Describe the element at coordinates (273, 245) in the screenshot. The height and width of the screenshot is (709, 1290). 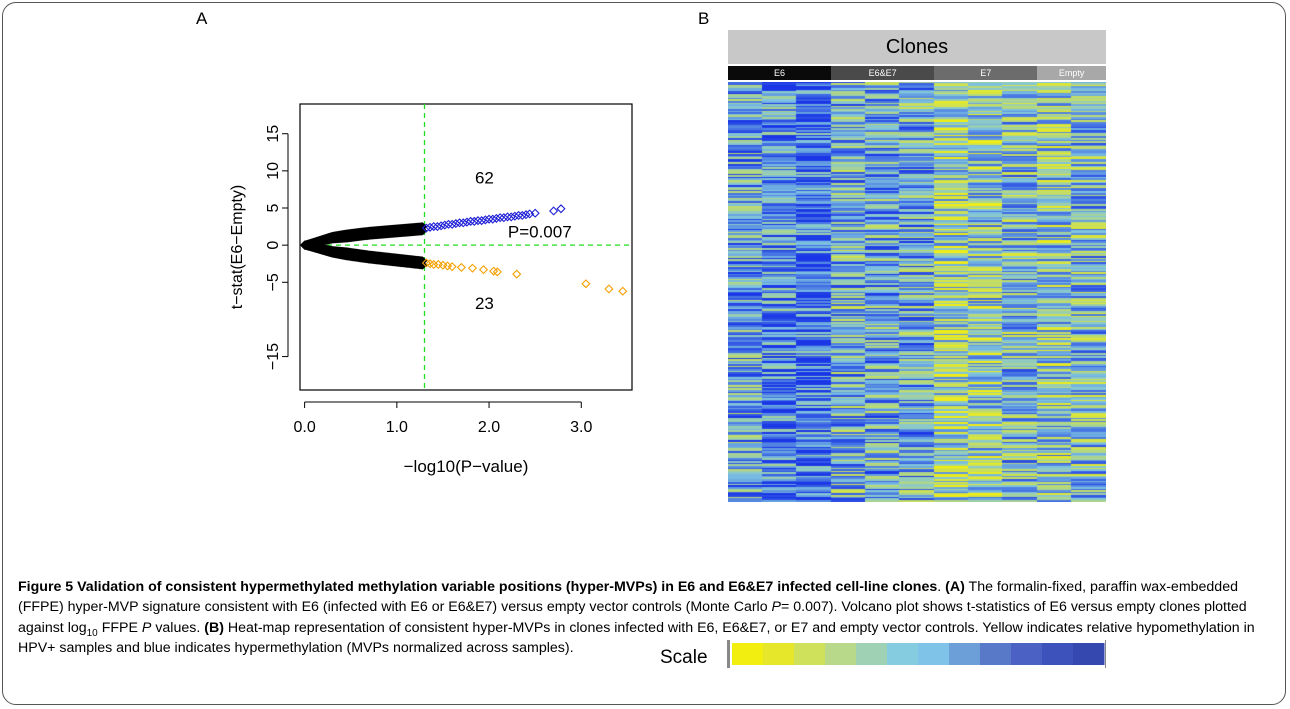
I see `y-tick-label: 0` at that location.